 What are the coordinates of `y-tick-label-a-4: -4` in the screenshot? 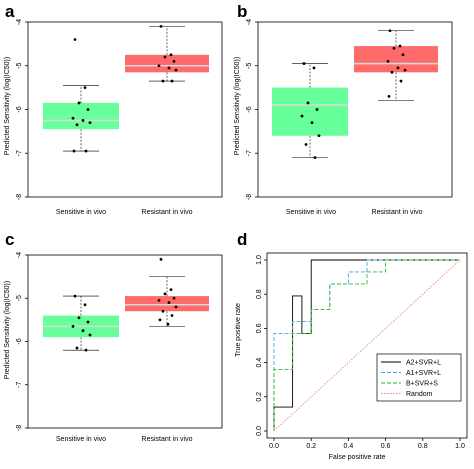 It's located at (19, 22).